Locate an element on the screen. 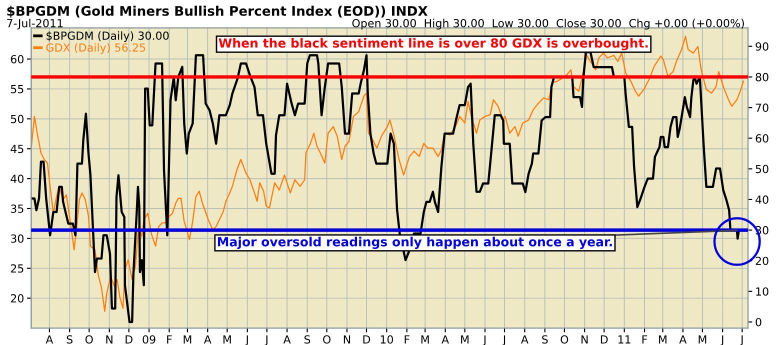  chart-subtitle: 7-Jul-2011 is located at coordinates (35, 24).